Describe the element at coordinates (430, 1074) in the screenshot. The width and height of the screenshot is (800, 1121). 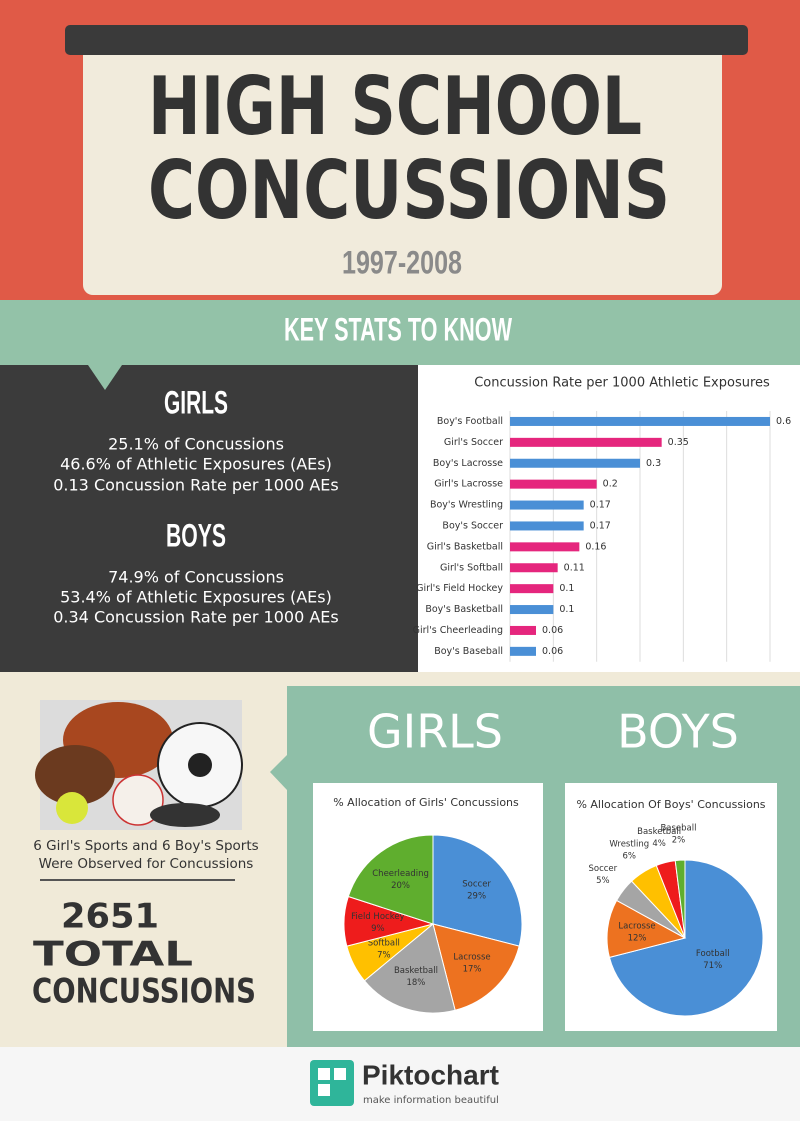
I see `brand: Piktochart` at that location.